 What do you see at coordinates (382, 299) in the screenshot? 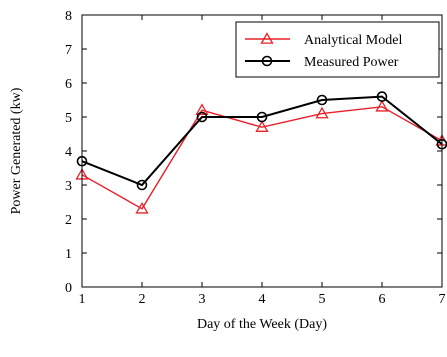
I see `x-tick-label: 6` at bounding box center [382, 299].